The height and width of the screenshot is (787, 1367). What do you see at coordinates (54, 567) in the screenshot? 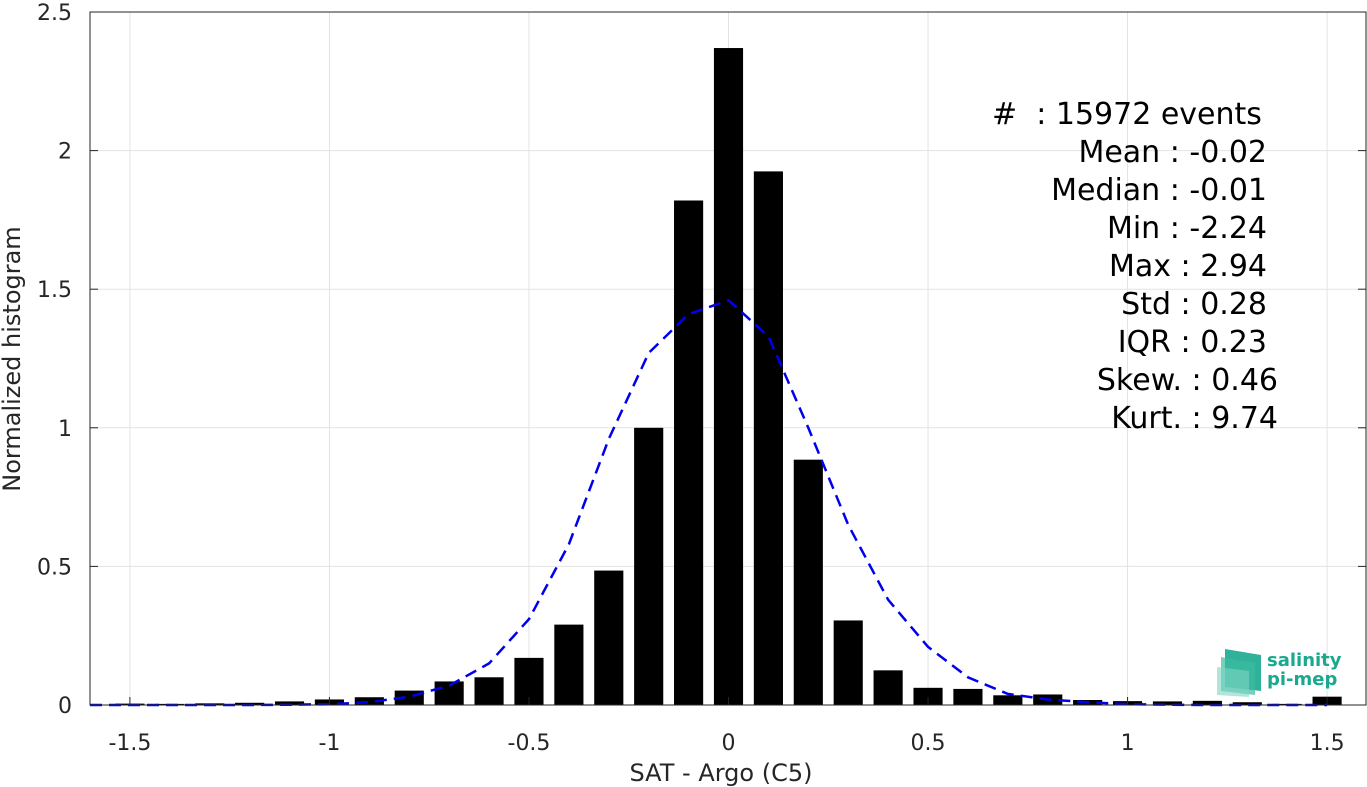
I see `y-tick-label: 0.5` at bounding box center [54, 567].